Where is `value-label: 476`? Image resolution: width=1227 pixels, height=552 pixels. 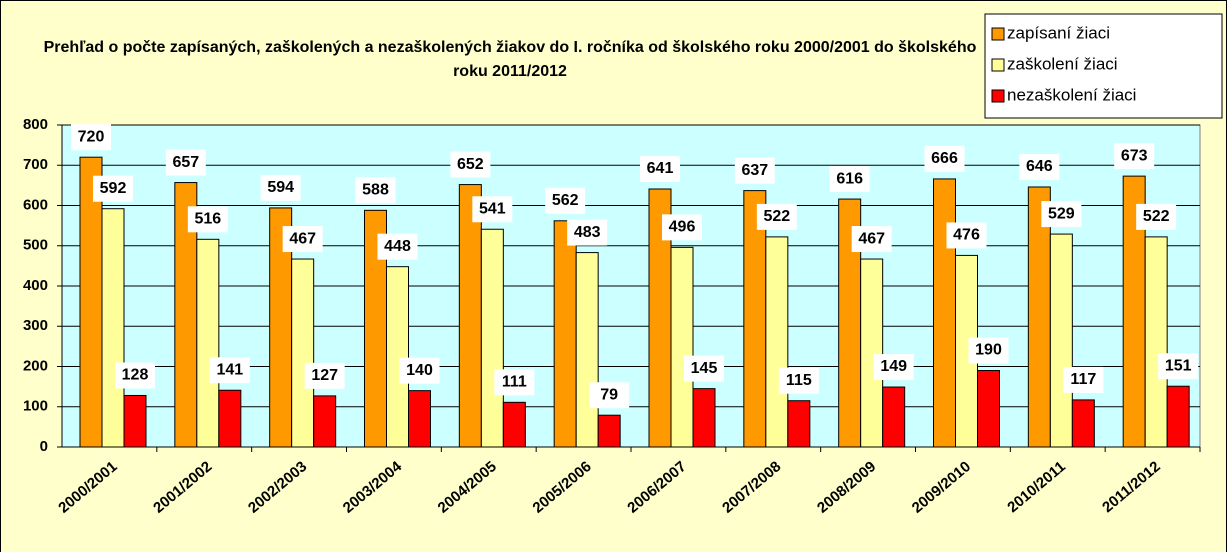
value-label: 476 is located at coordinates (966, 235).